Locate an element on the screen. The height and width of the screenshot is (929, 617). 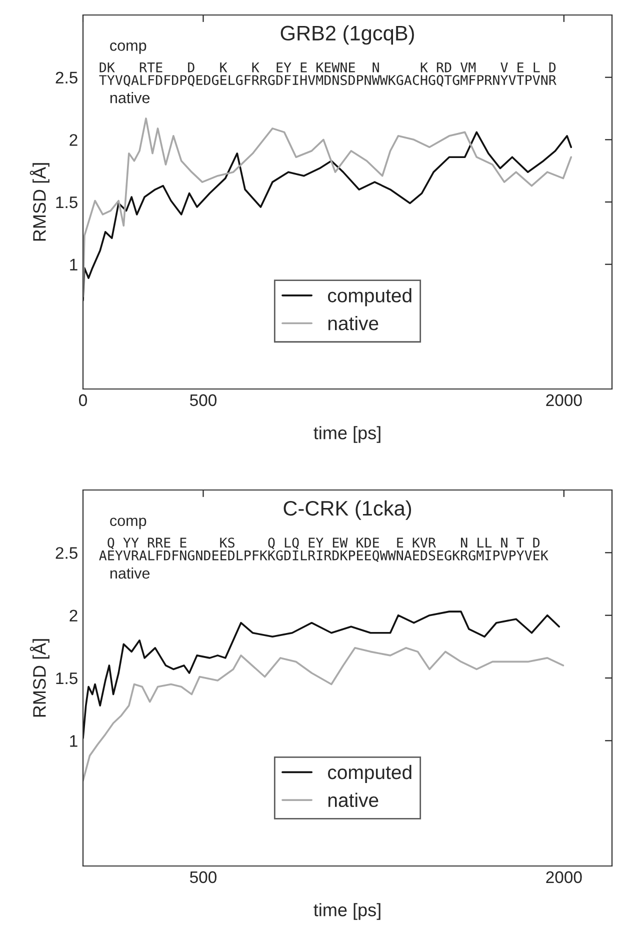
annotation: AEYVRALFDFNGNDEEDLPFKKGDILRIRDKPEEQWWNAEDSEGKRGMIPVPYVEK is located at coordinates (323, 556).